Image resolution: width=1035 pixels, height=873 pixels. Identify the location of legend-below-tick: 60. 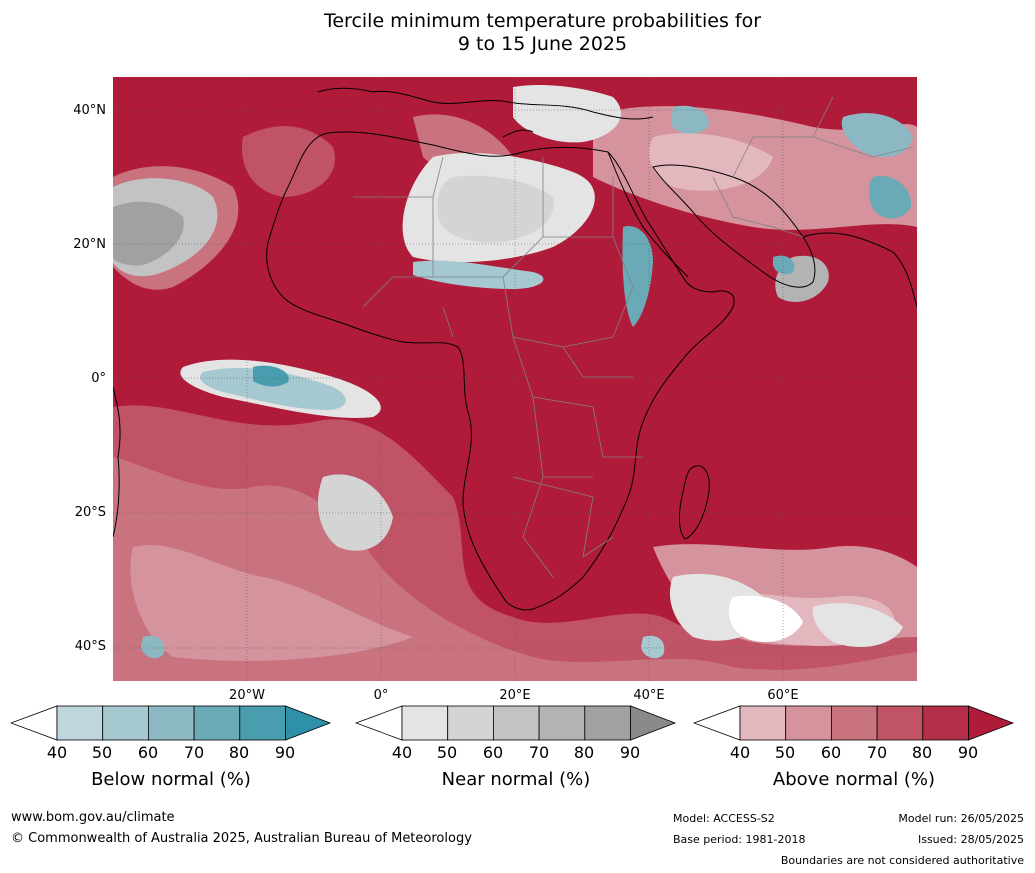
(148, 752).